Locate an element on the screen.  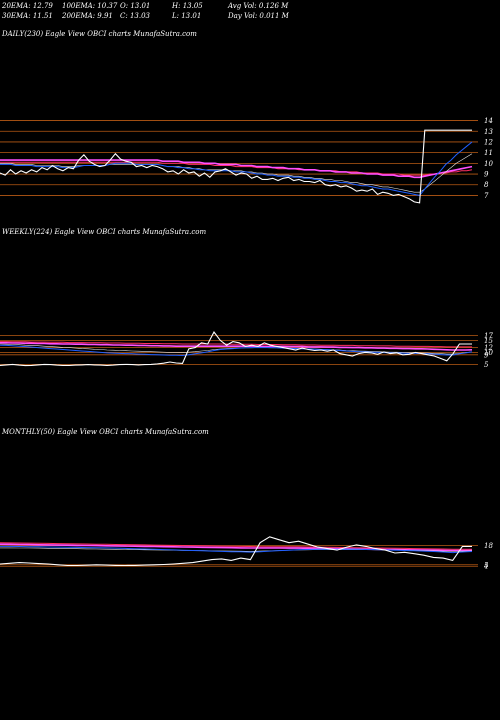
daily-series-ema200 is located at coordinates (236, 168).